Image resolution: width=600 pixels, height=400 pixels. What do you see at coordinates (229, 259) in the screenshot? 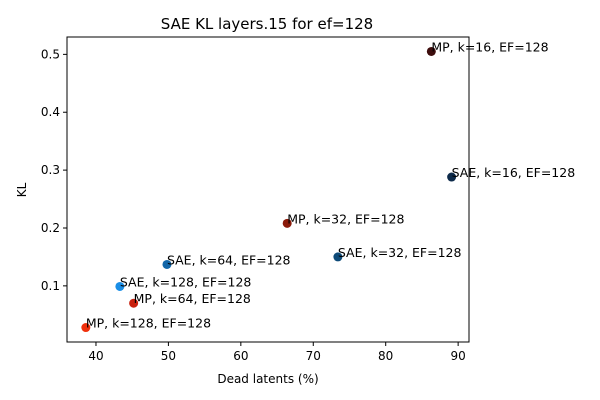
I see `point-label: SAE, k=64, EF=128` at bounding box center [229, 259].